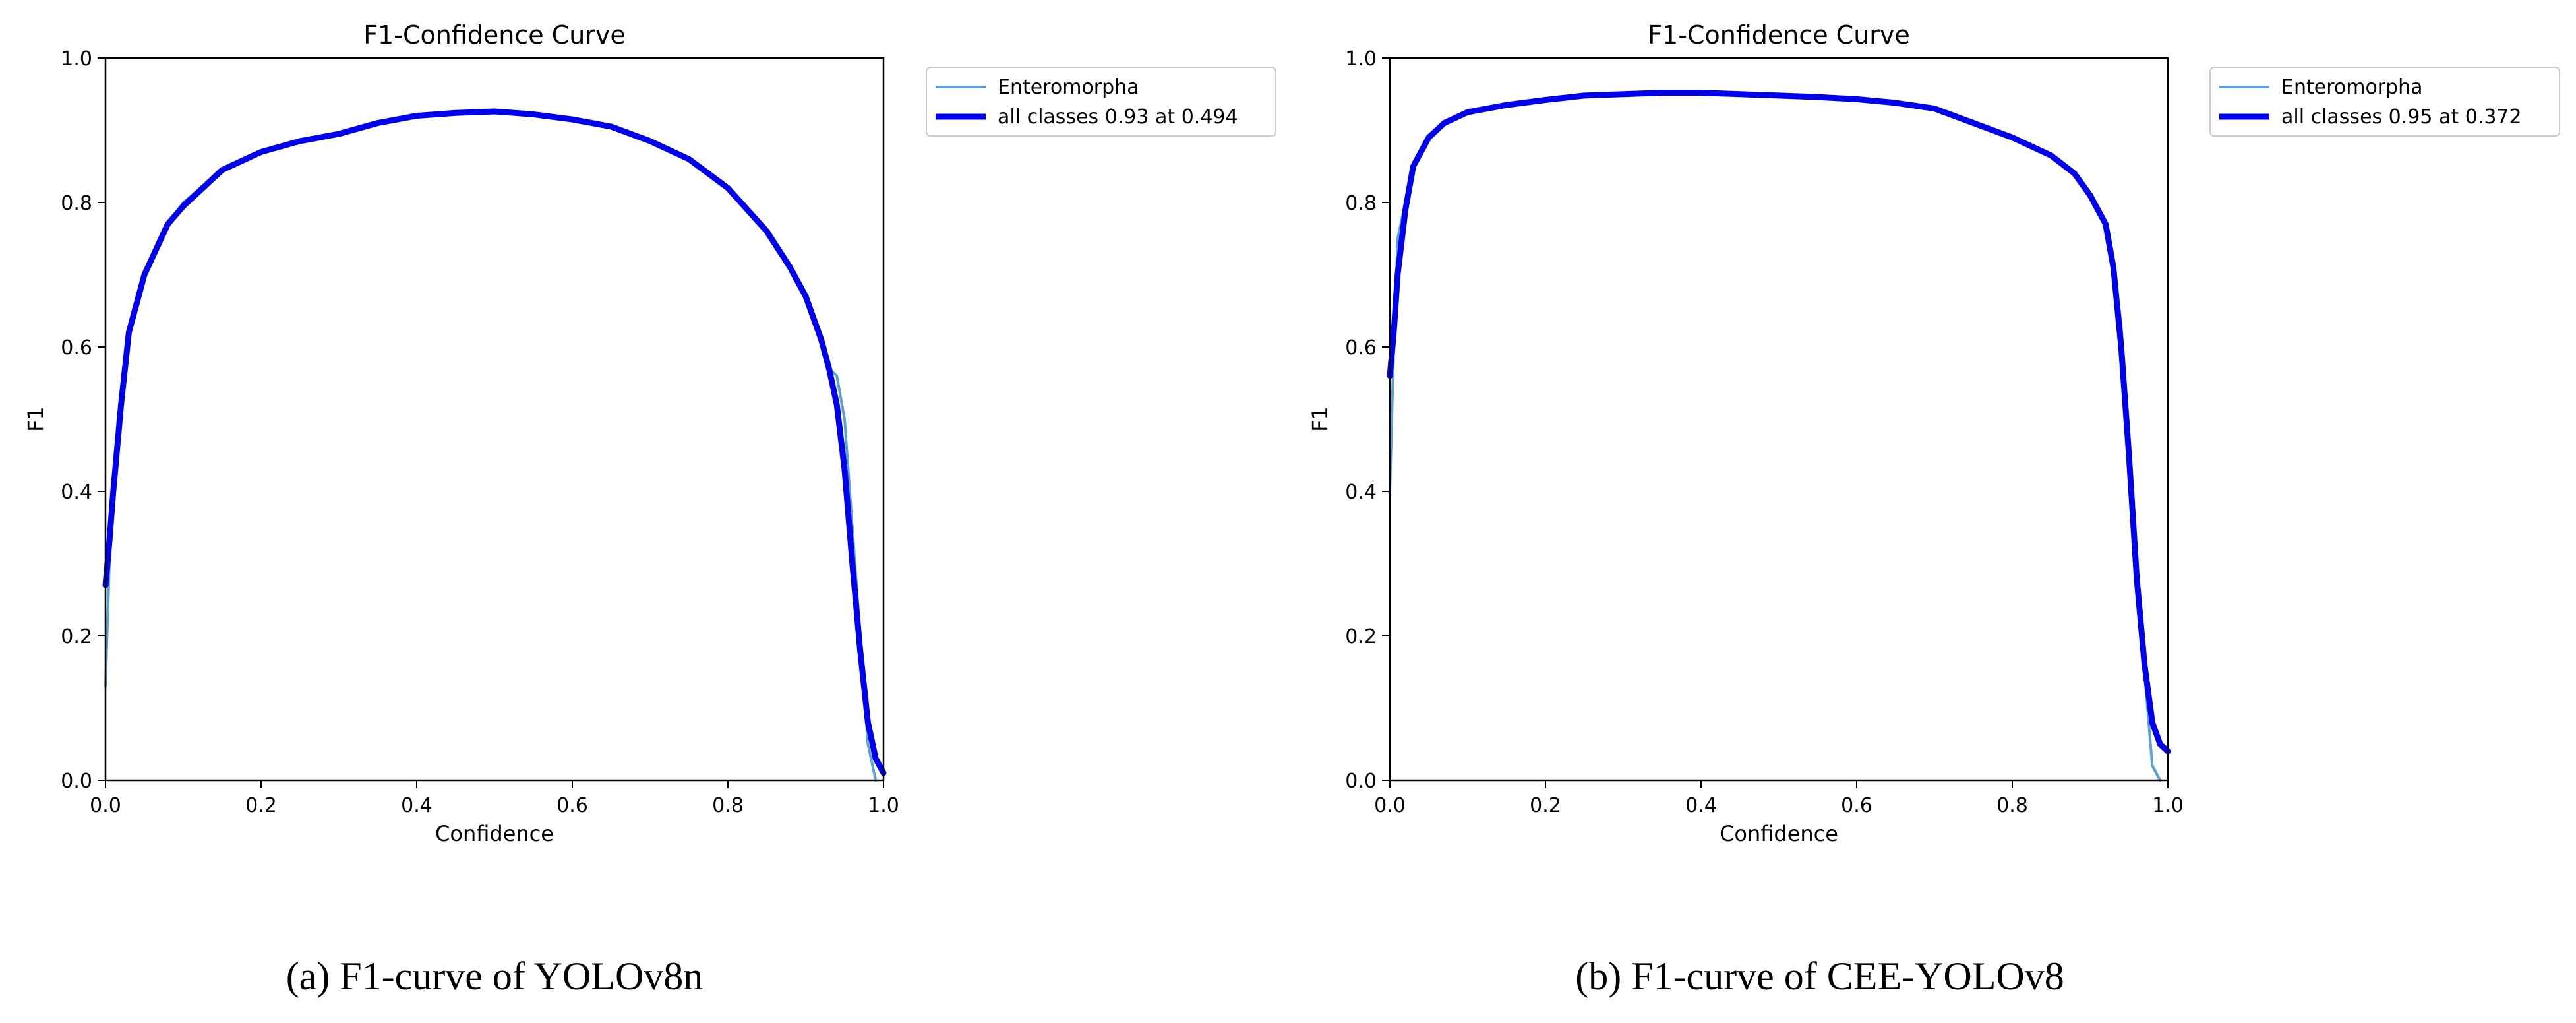 This screenshot has width=2576, height=1023. I want to click on chart2-ytick-label: 0.4, so click(1361, 492).